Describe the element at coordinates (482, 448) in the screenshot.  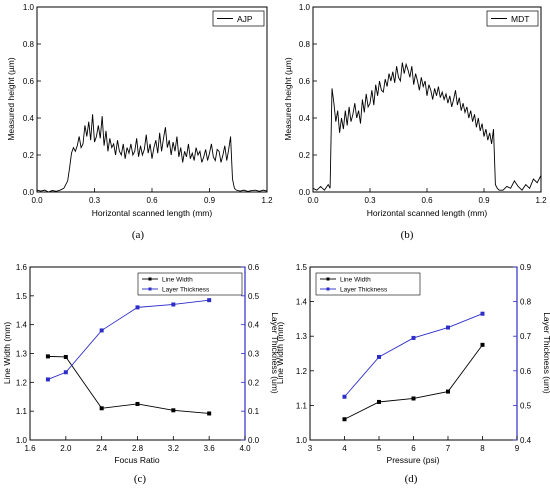
I see `x-tick-label: 8` at that location.